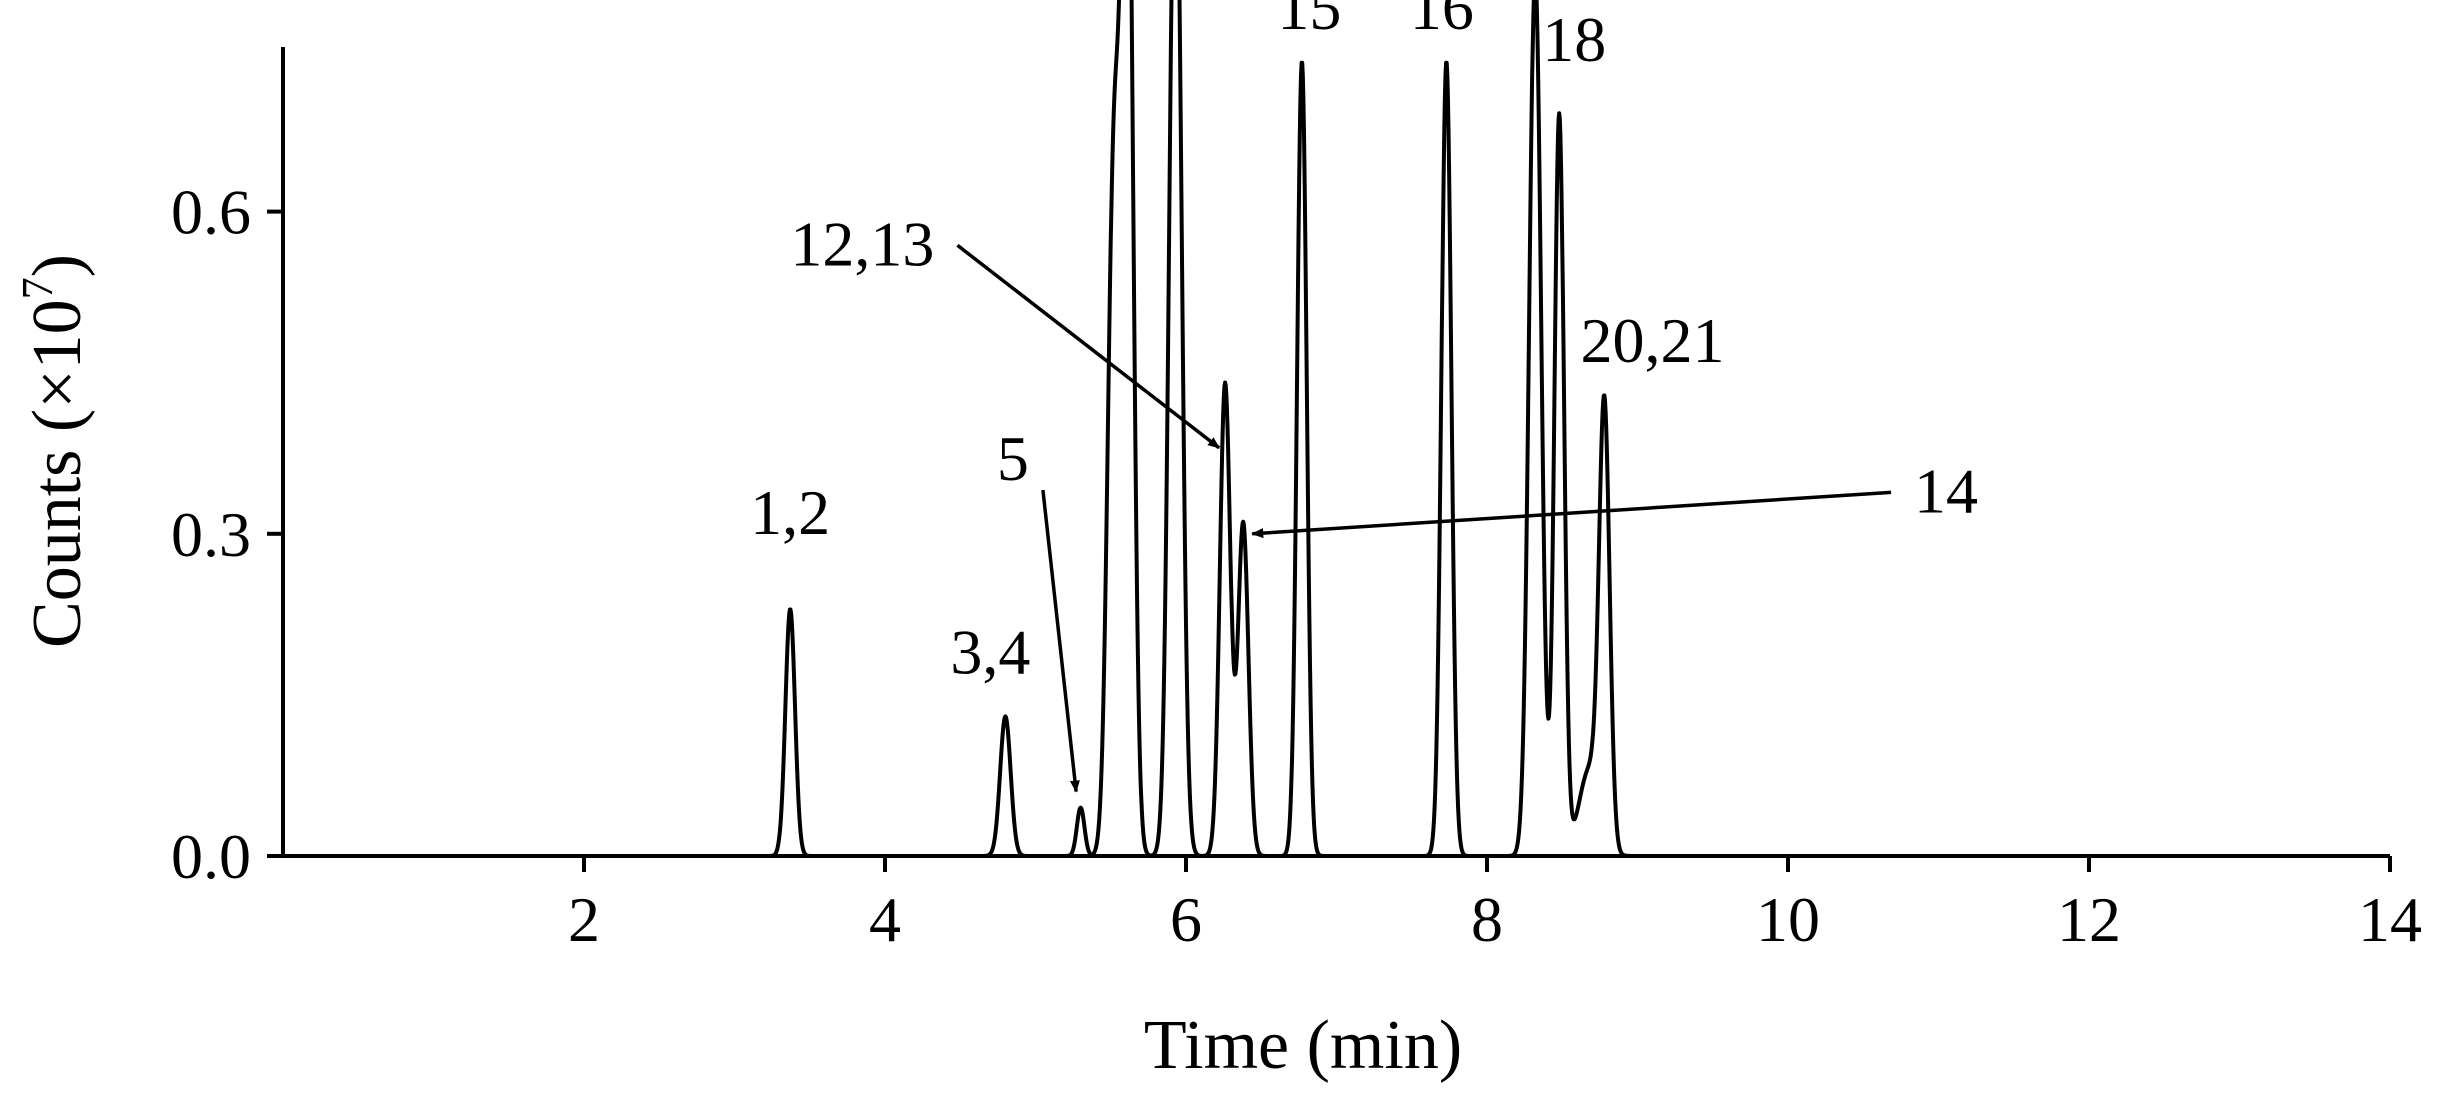 The height and width of the screenshot is (1118, 2457). I want to click on peak-label: 15, so click(1309, 21).